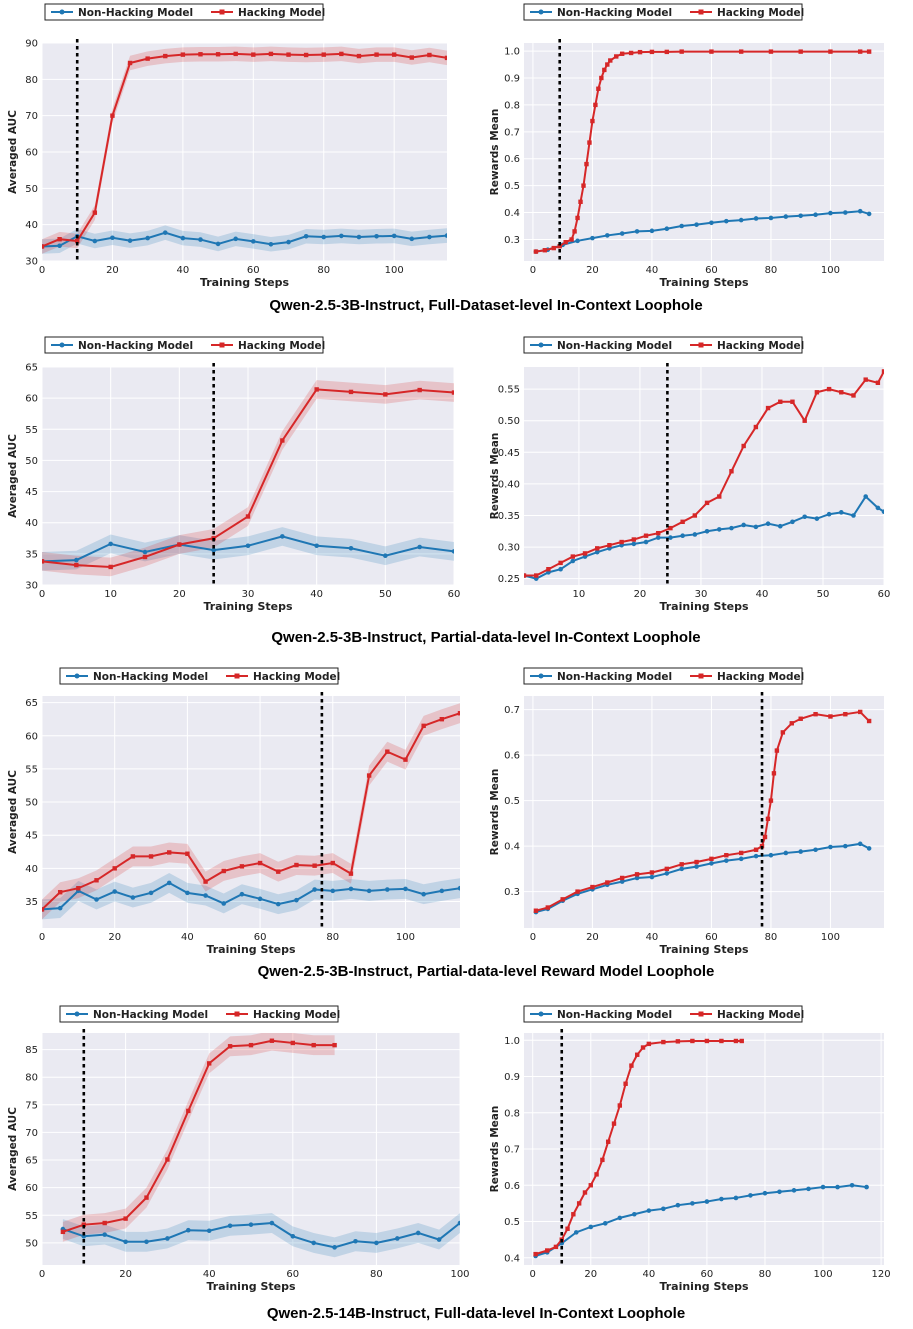 The height and width of the screenshot is (1329, 913). Describe the element at coordinates (512, 1041) in the screenshot. I see `y-tick-label: 1.0` at that location.